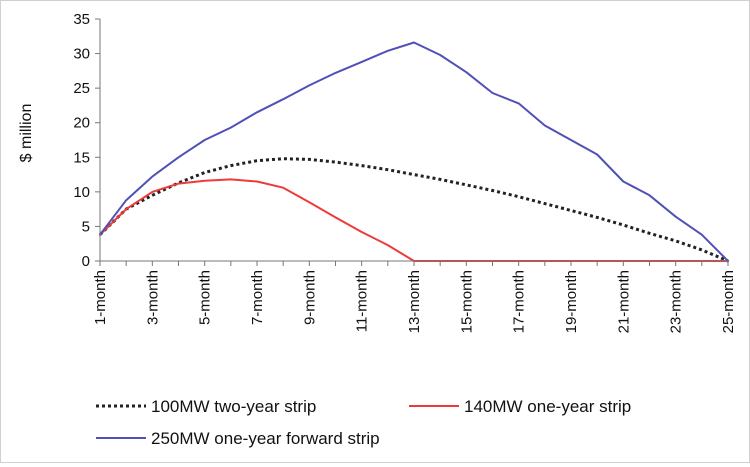 The height and width of the screenshot is (467, 750). What do you see at coordinates (362, 301) in the screenshot?
I see `x-tick-label: 11-month` at bounding box center [362, 301].